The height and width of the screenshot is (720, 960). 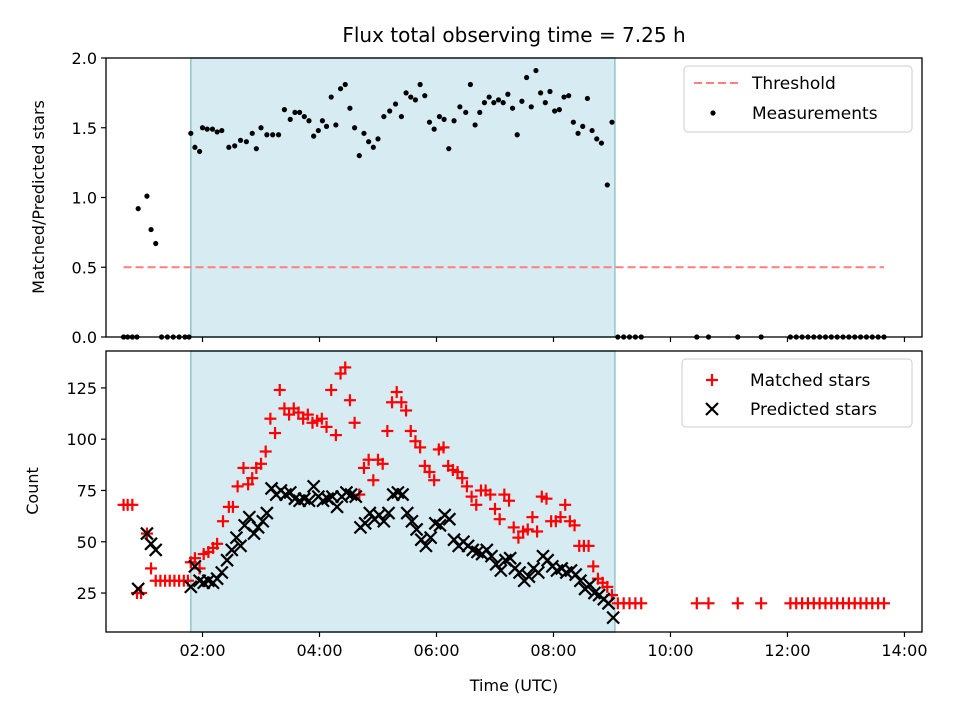 I want to click on ratio-y-tick-label: 0.5, so click(x=84, y=267).